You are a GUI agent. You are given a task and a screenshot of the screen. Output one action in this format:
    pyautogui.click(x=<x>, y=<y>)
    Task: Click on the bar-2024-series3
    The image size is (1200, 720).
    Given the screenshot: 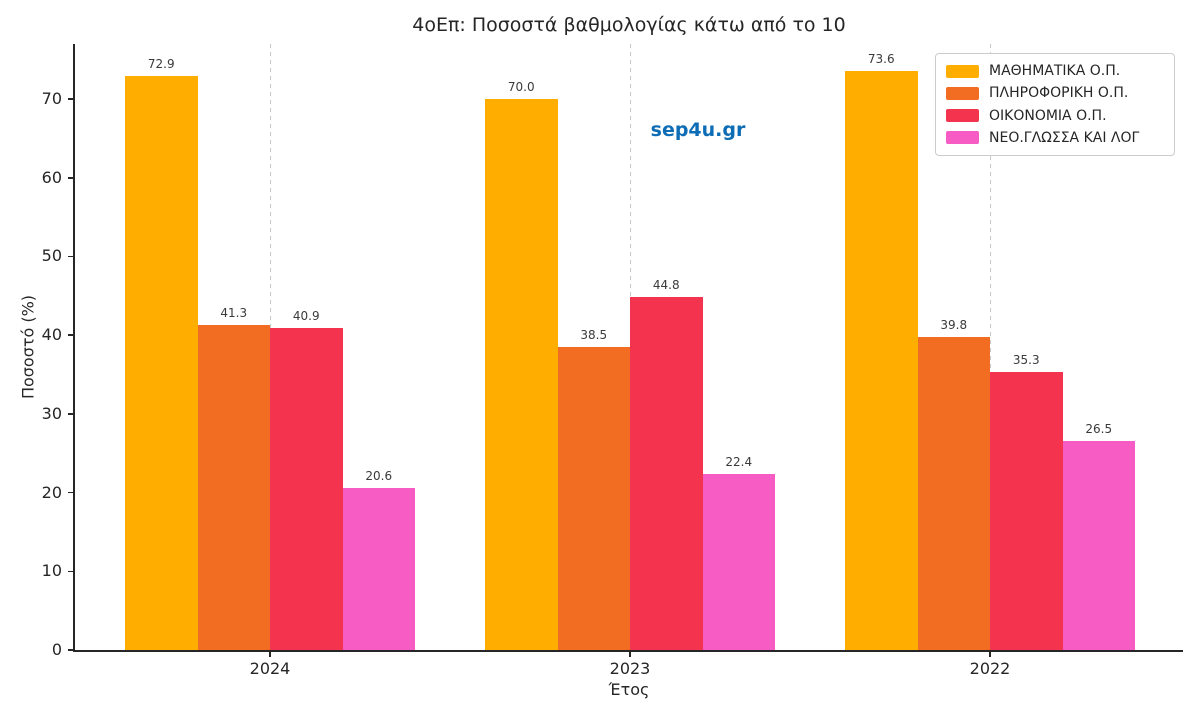 What is the action you would take?
    pyautogui.click(x=306, y=489)
    